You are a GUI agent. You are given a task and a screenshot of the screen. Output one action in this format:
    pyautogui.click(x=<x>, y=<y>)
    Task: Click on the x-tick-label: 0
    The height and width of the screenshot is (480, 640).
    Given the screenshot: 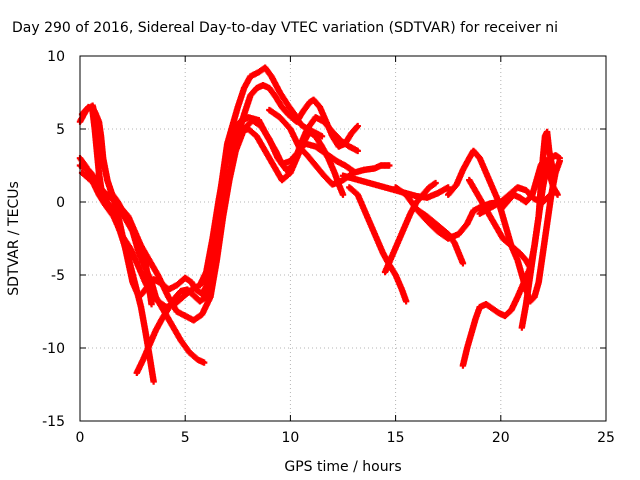 What is the action you would take?
    pyautogui.click(x=80, y=438)
    